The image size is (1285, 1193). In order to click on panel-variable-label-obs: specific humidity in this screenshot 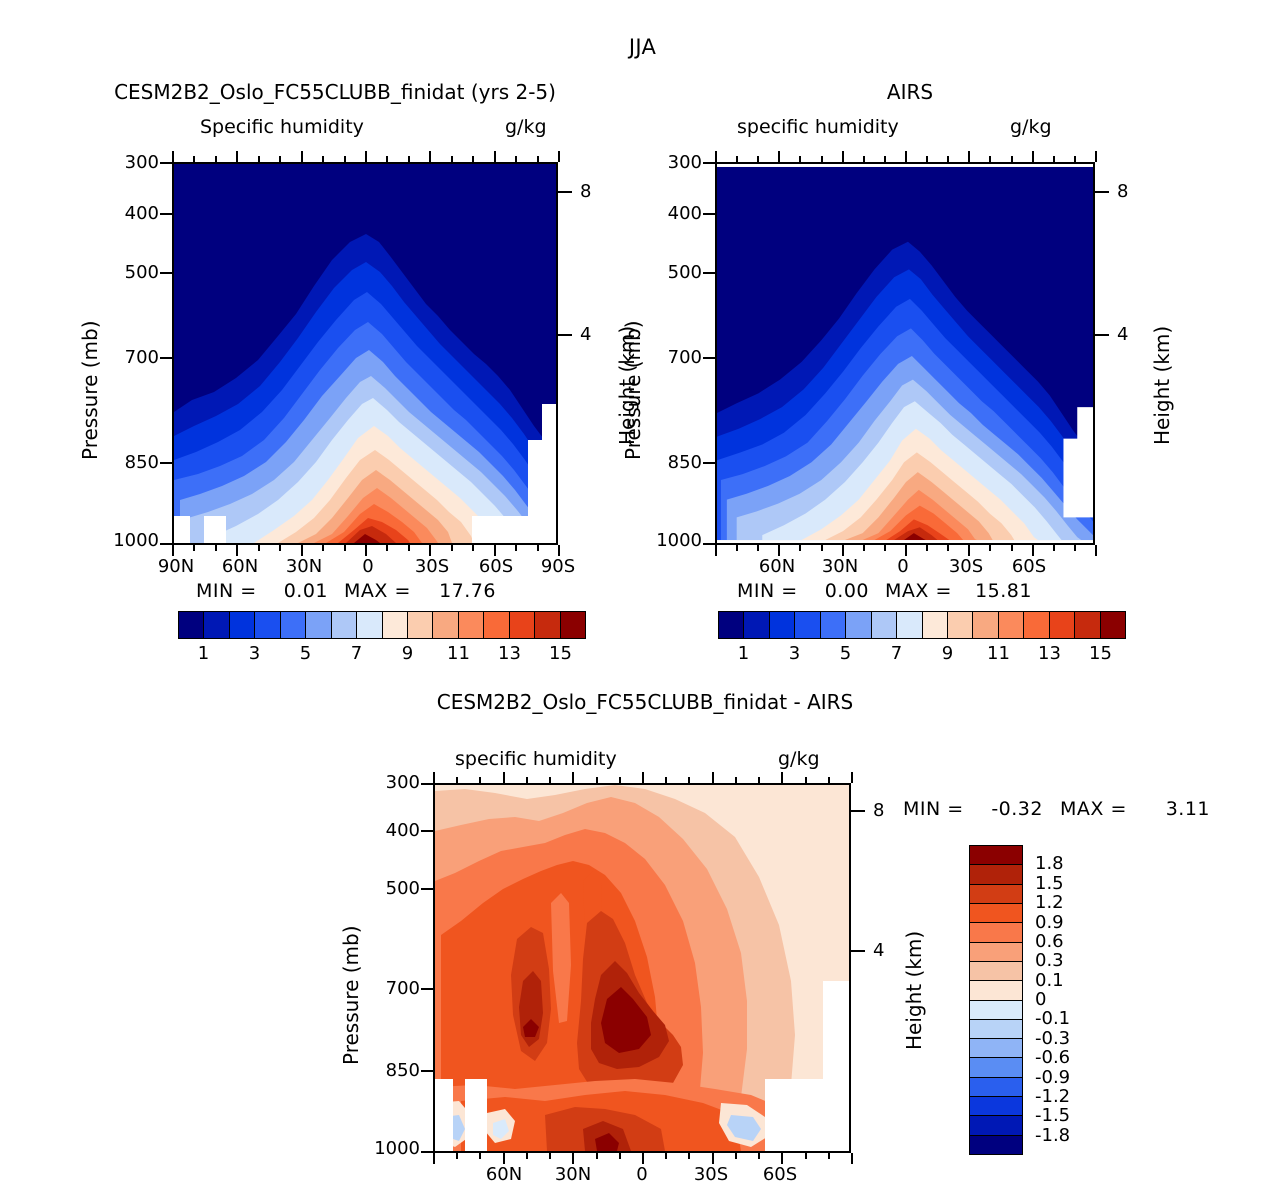, I will do `click(818, 127)`.